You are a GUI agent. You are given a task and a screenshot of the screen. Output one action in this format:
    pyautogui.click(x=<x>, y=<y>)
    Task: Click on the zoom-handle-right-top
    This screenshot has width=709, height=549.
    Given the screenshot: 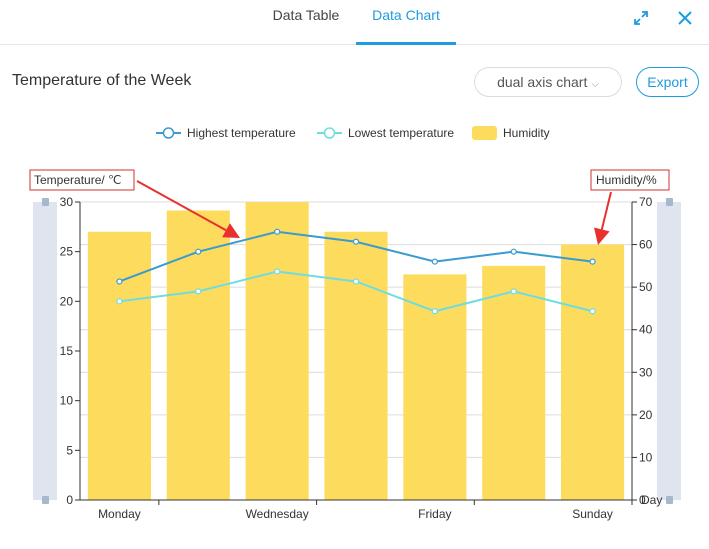 What is the action you would take?
    pyautogui.click(x=669, y=202)
    